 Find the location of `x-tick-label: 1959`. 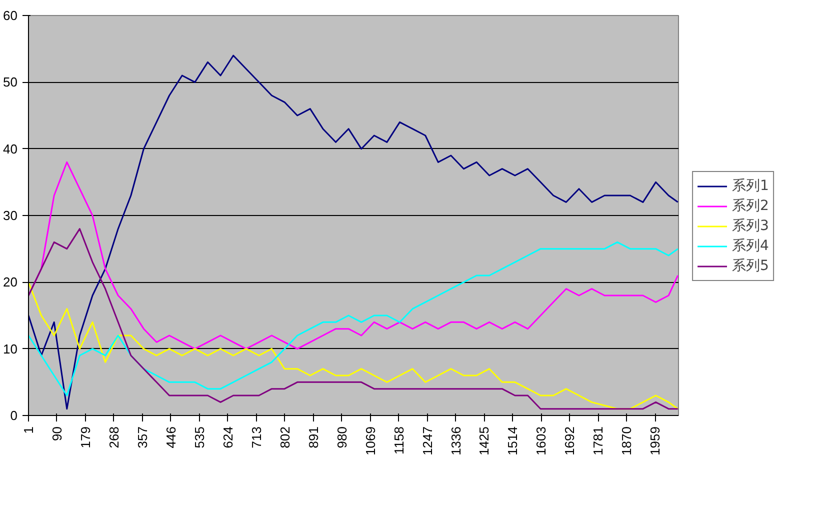

x-tick-label: 1959 is located at coordinates (655, 441).